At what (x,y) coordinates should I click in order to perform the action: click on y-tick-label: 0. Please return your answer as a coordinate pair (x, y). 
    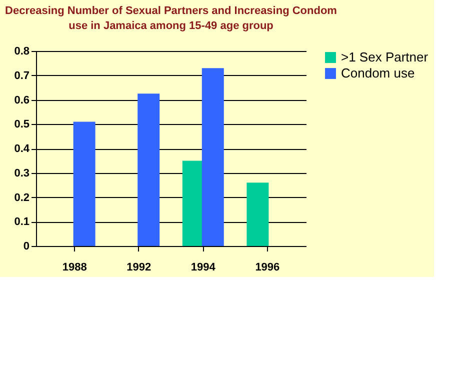
    Looking at the image, I should click on (26, 246).